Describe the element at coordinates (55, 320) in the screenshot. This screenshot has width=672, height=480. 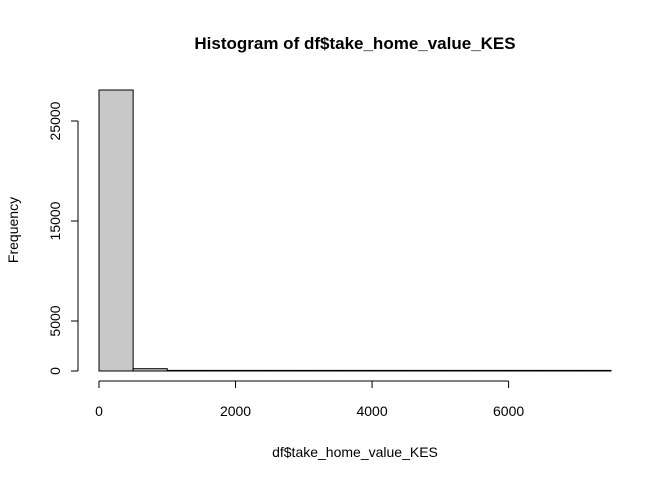
I see `y-tick-label-1: 5000` at that location.